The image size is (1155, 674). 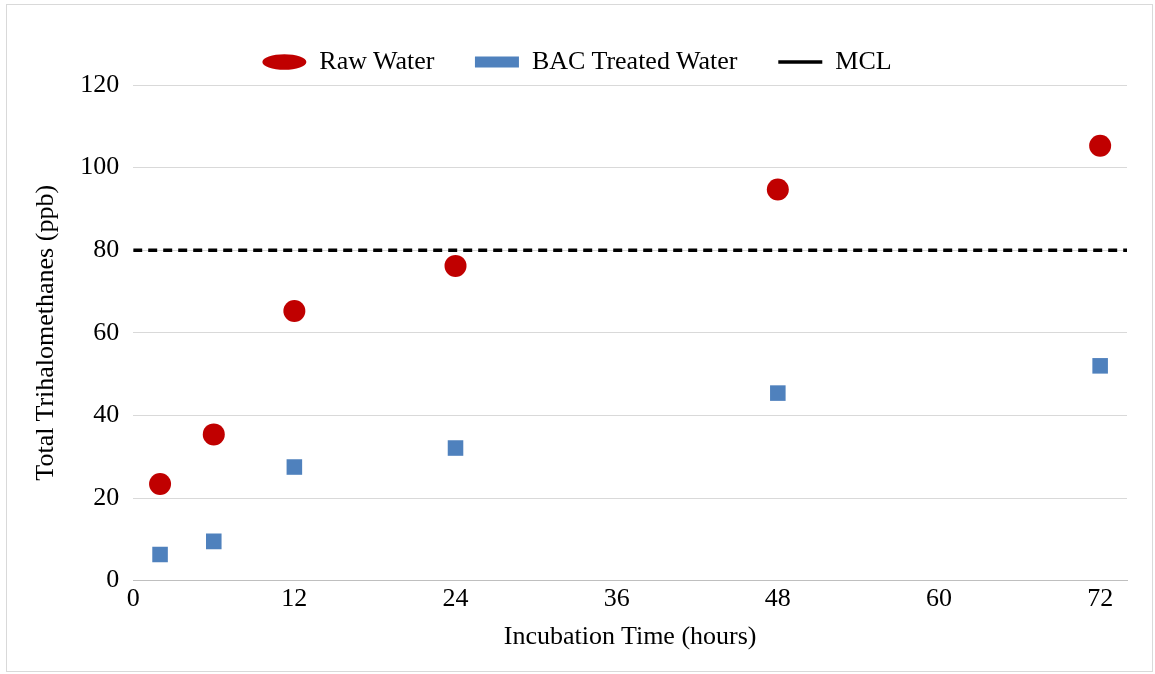 What do you see at coordinates (106, 496) in the screenshot?
I see `y-tick-label: 20` at bounding box center [106, 496].